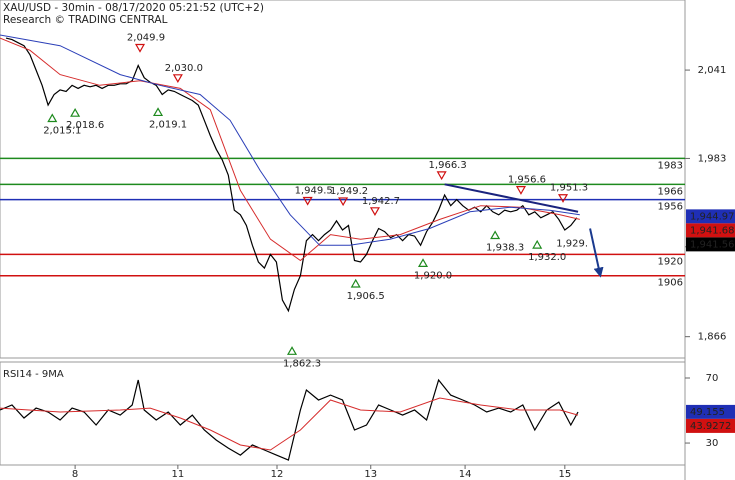 The height and width of the screenshot is (480, 735). I want to click on low-label: 2,018.6, so click(85, 125).